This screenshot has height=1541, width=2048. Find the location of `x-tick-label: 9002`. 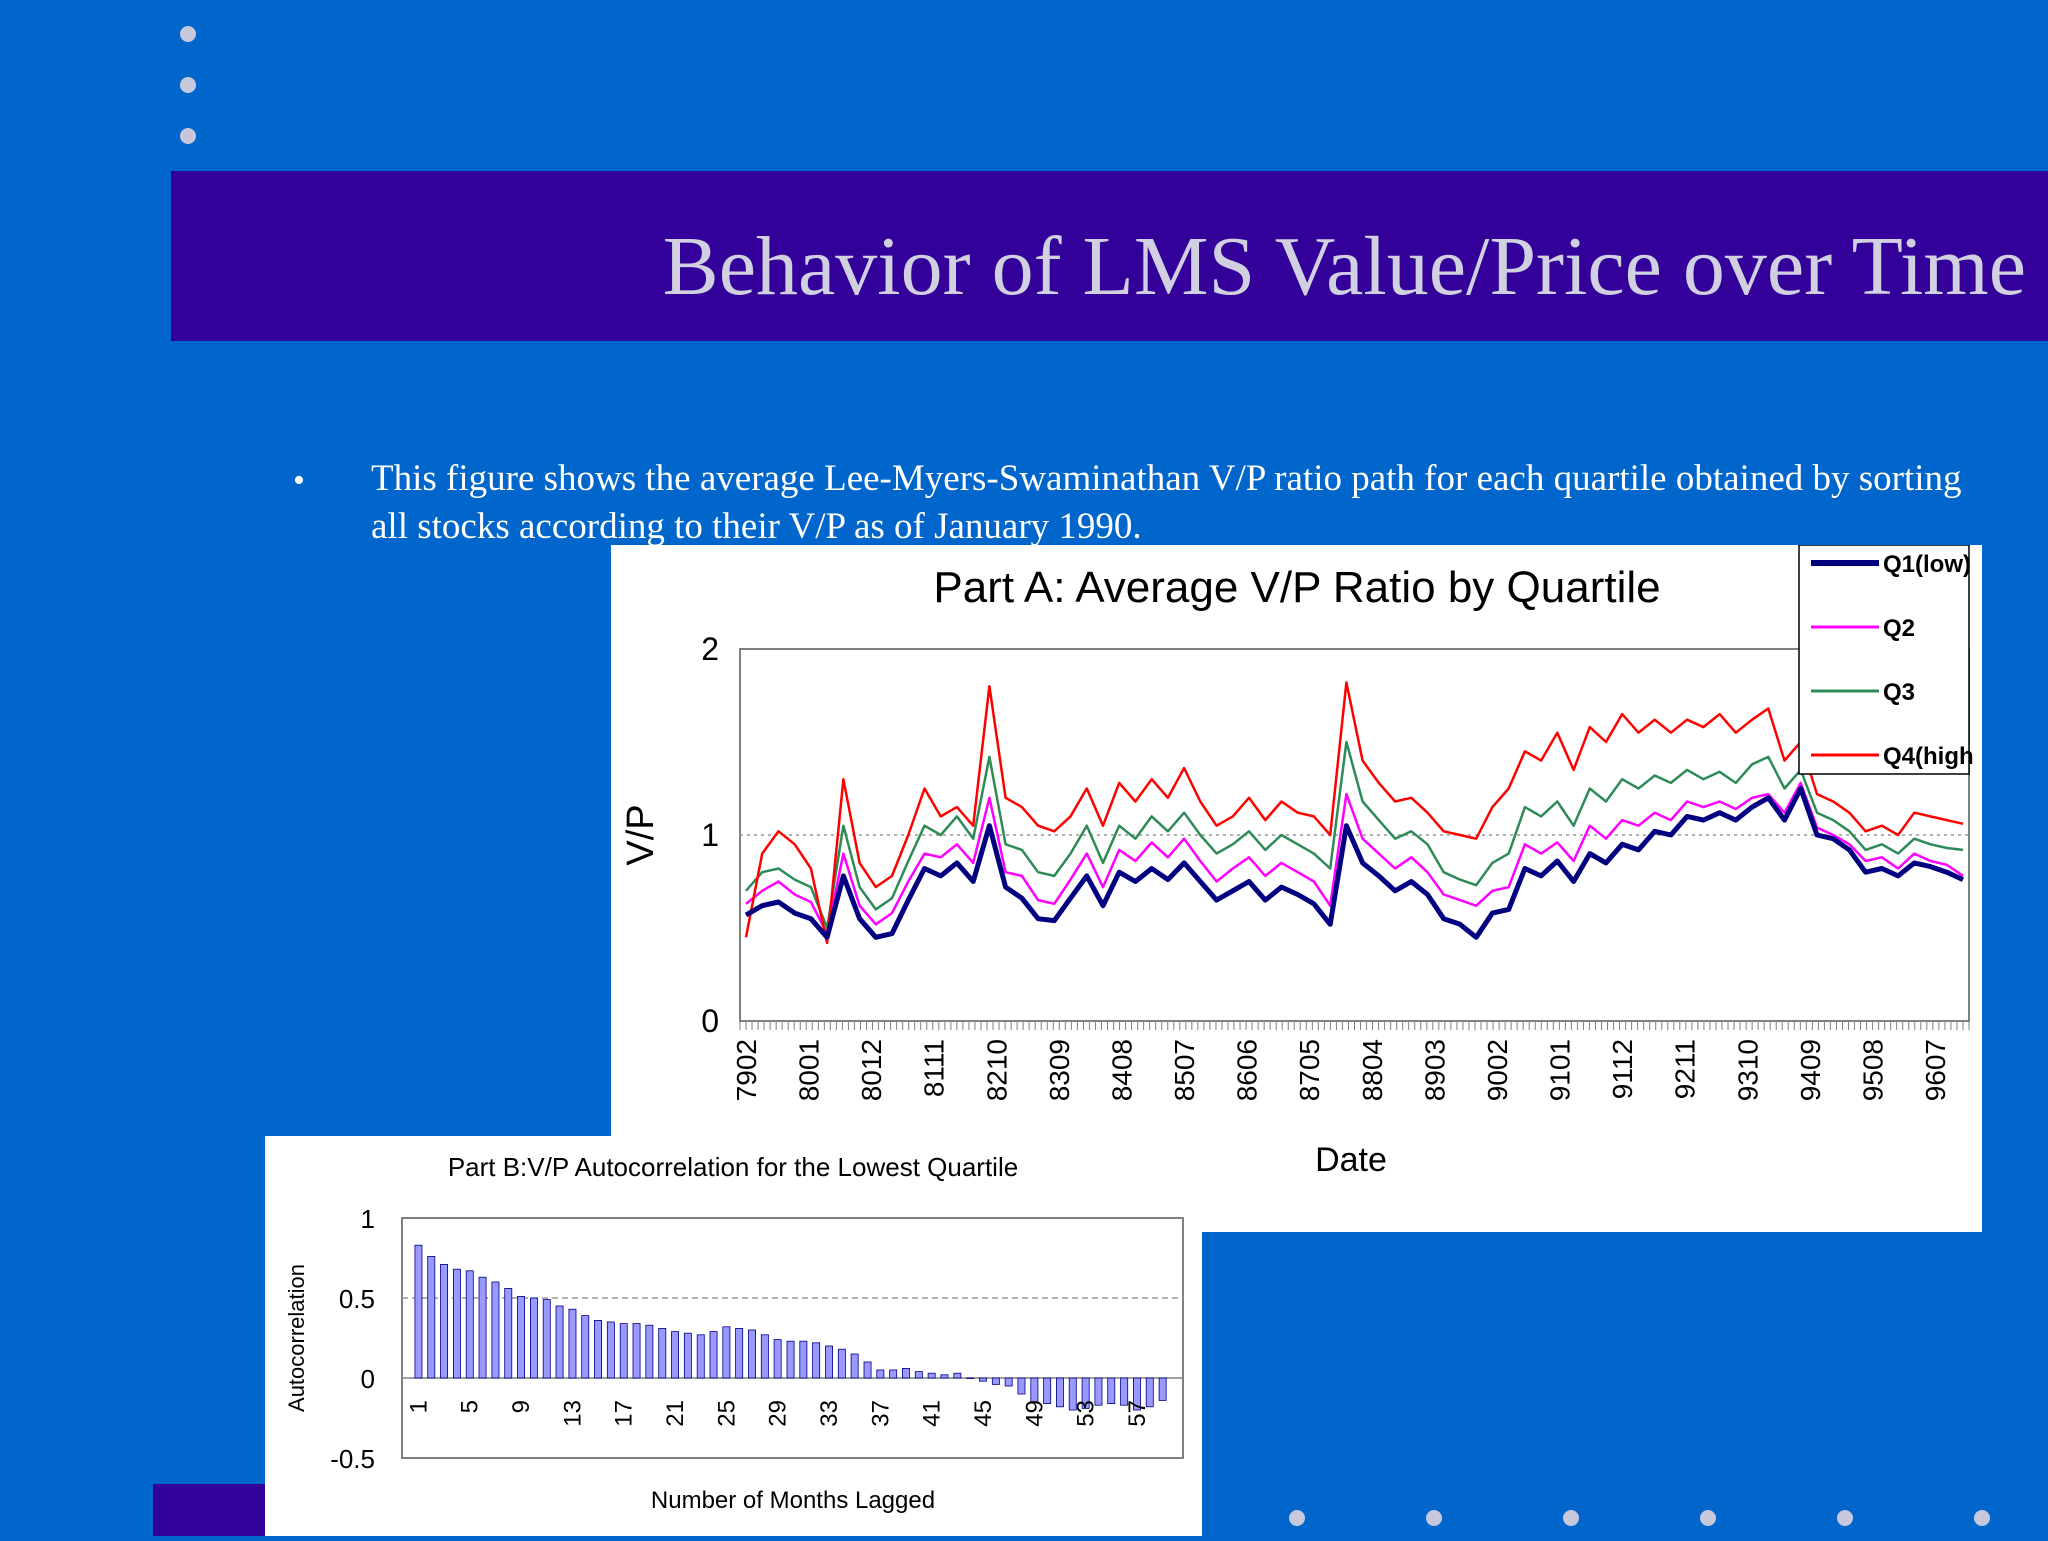

x-tick-label: 9002 is located at coordinates (1497, 1070).